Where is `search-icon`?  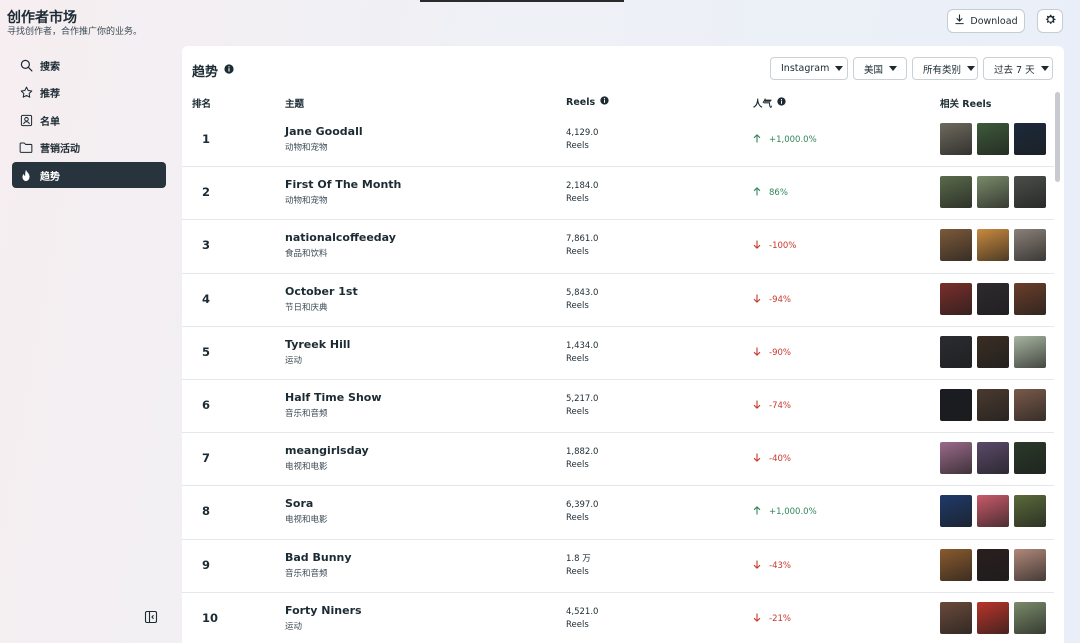
search-icon is located at coordinates (26, 65).